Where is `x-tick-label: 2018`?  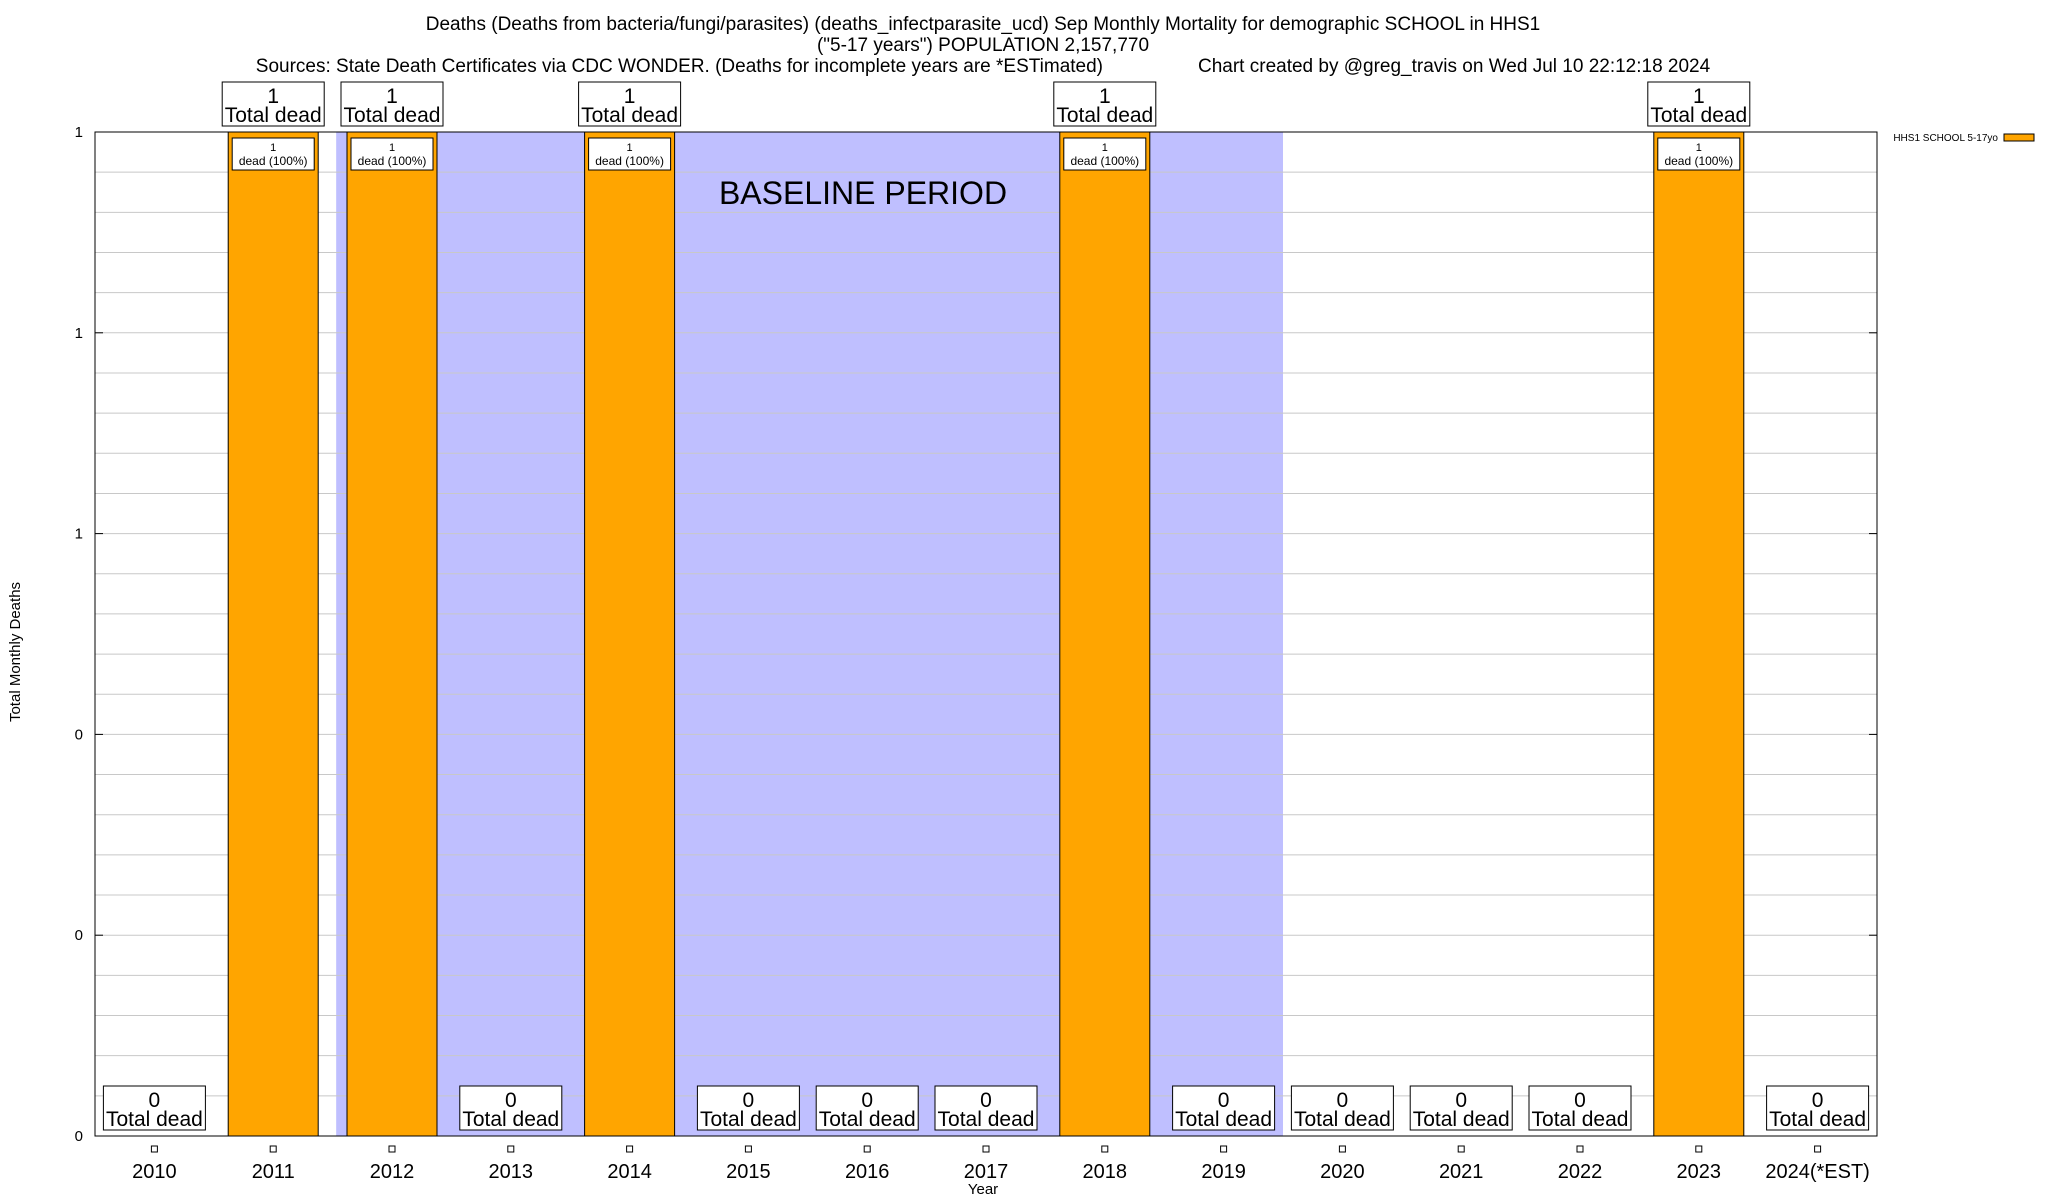 x-tick-label: 2018 is located at coordinates (1105, 1172).